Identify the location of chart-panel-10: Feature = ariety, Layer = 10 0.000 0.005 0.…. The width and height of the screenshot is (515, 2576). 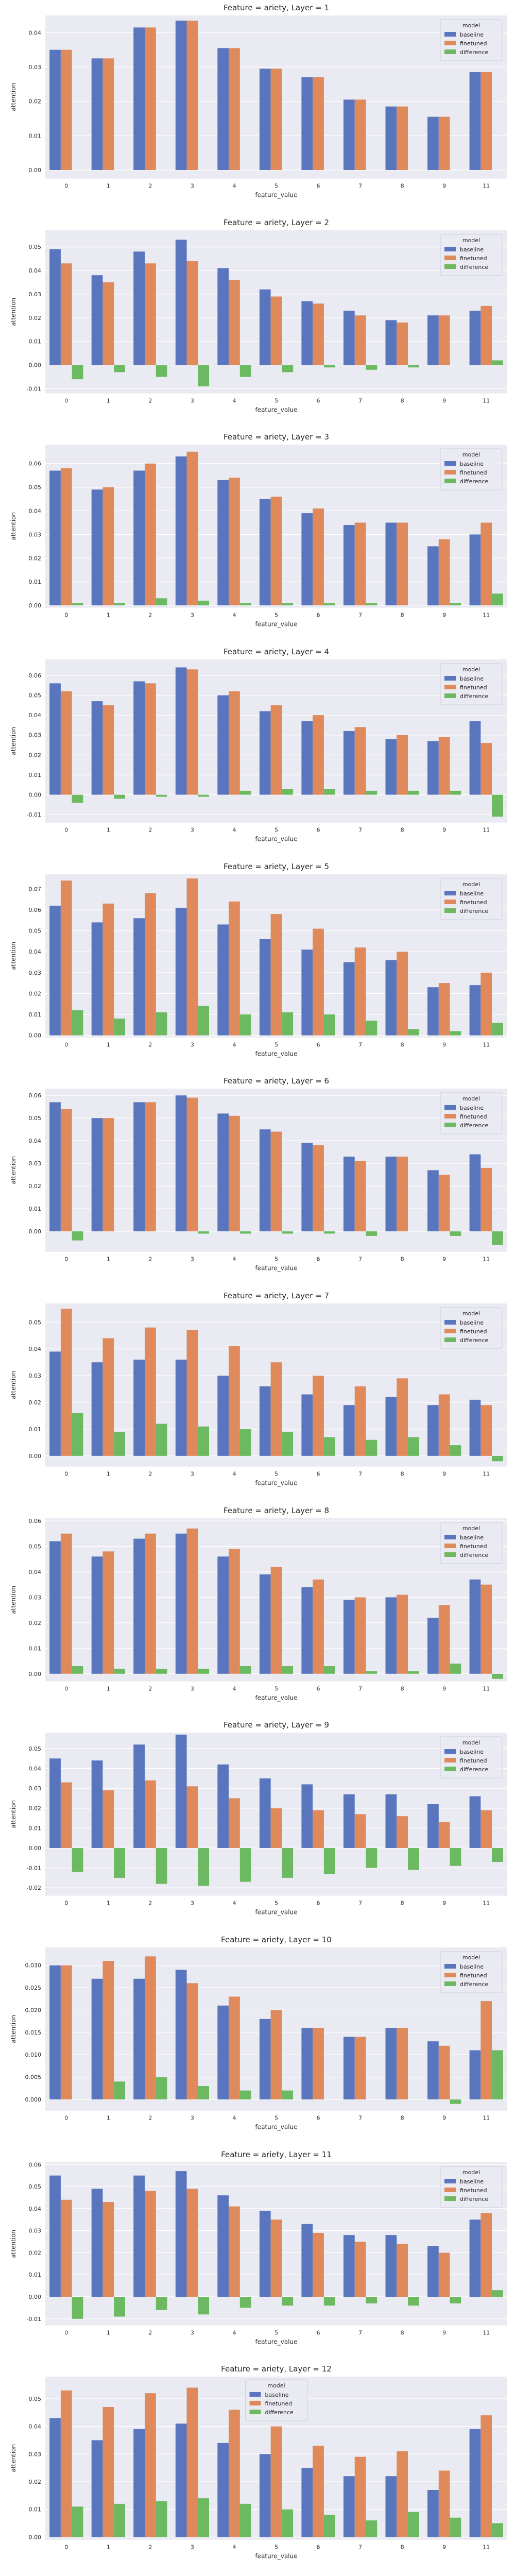
(258, 2033).